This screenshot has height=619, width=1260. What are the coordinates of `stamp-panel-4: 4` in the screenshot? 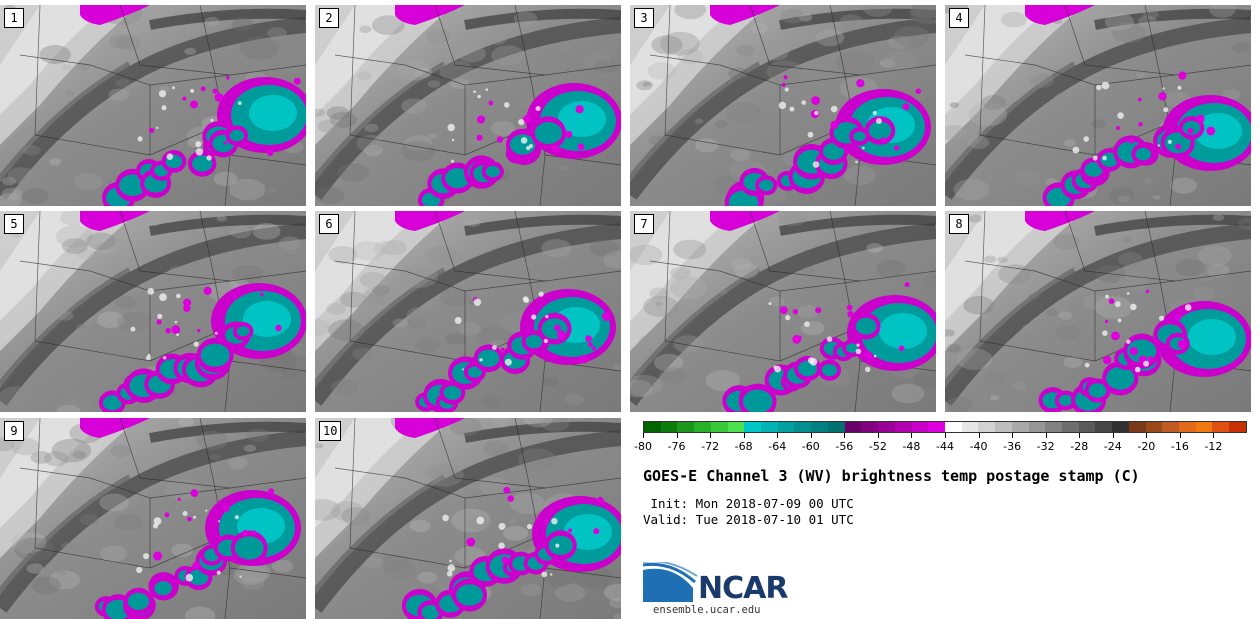 It's located at (1098, 105).